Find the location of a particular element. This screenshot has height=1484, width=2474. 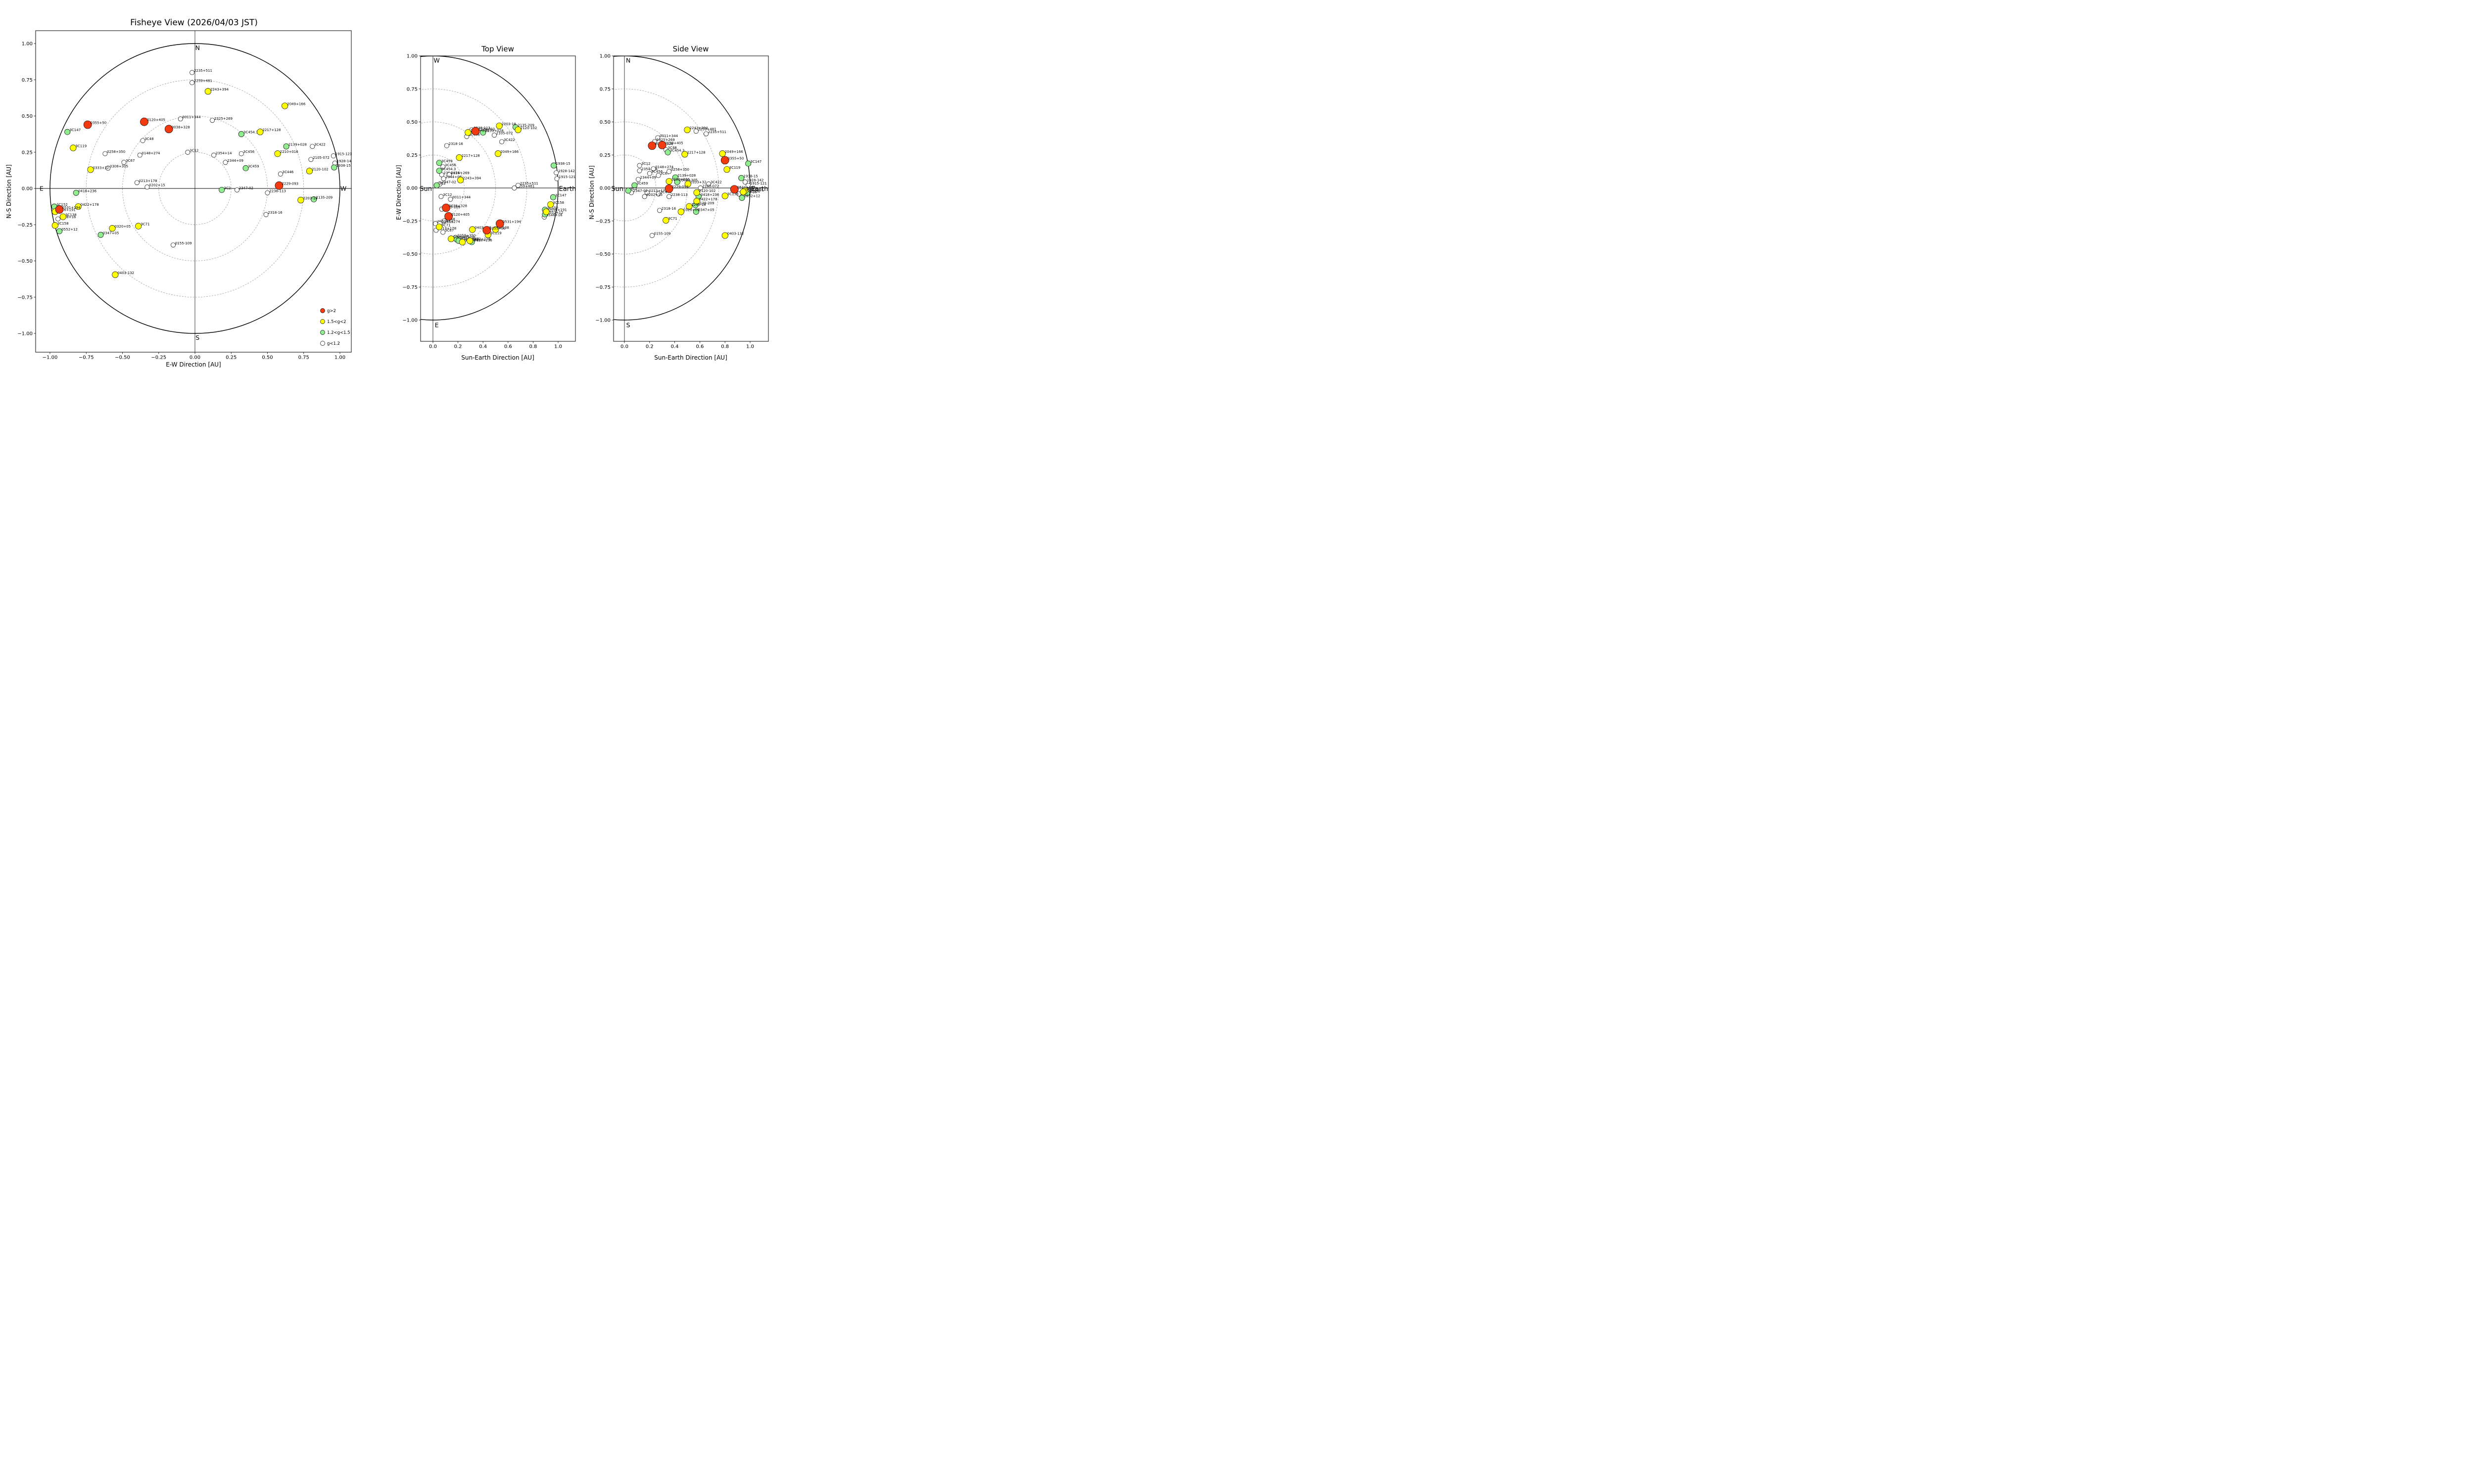

x-tick-label: −0.25 is located at coordinates (159, 358).